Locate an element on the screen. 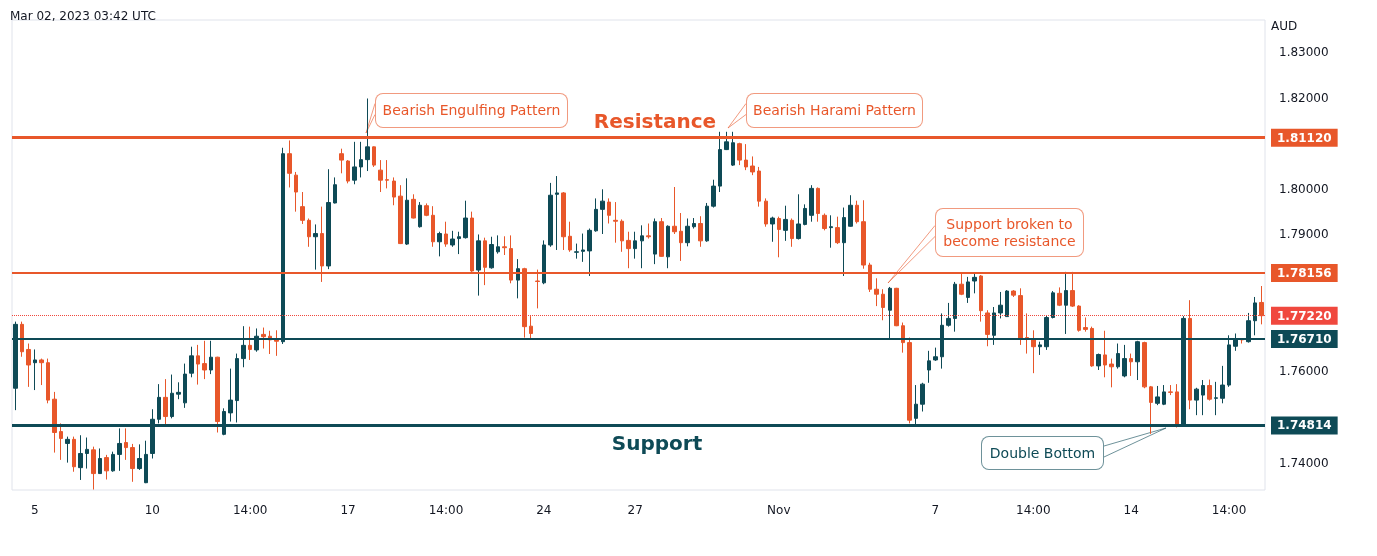 The image size is (1377, 556). ref-line-label: 1.74814 is located at coordinates (1304, 425).